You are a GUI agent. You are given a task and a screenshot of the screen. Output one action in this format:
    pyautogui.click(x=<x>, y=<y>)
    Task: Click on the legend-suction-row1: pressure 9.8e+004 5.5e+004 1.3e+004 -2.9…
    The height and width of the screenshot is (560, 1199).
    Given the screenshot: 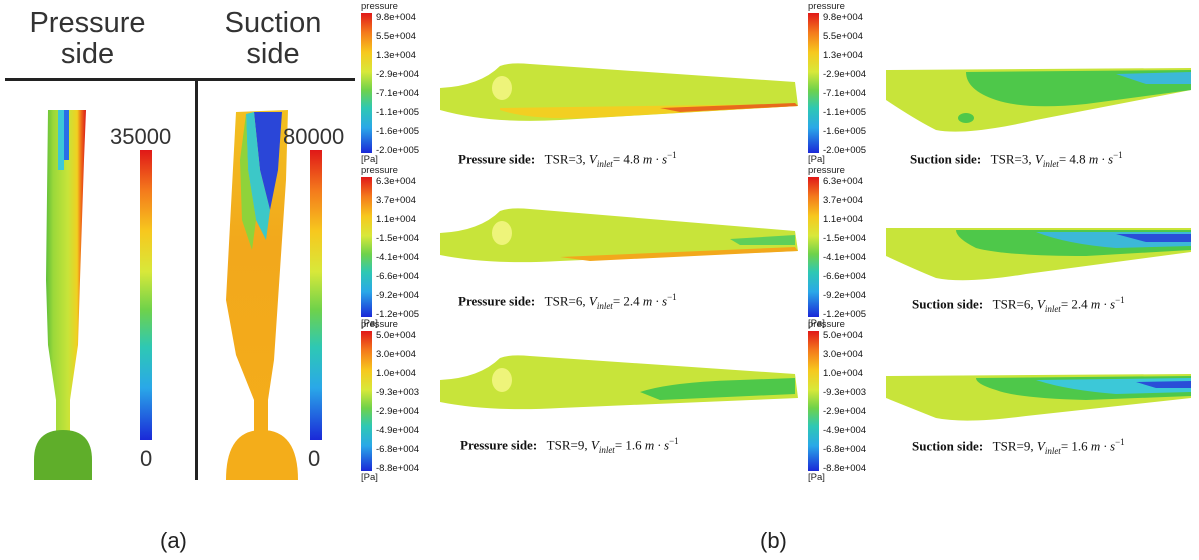 What is the action you would take?
    pyautogui.click(x=843, y=84)
    